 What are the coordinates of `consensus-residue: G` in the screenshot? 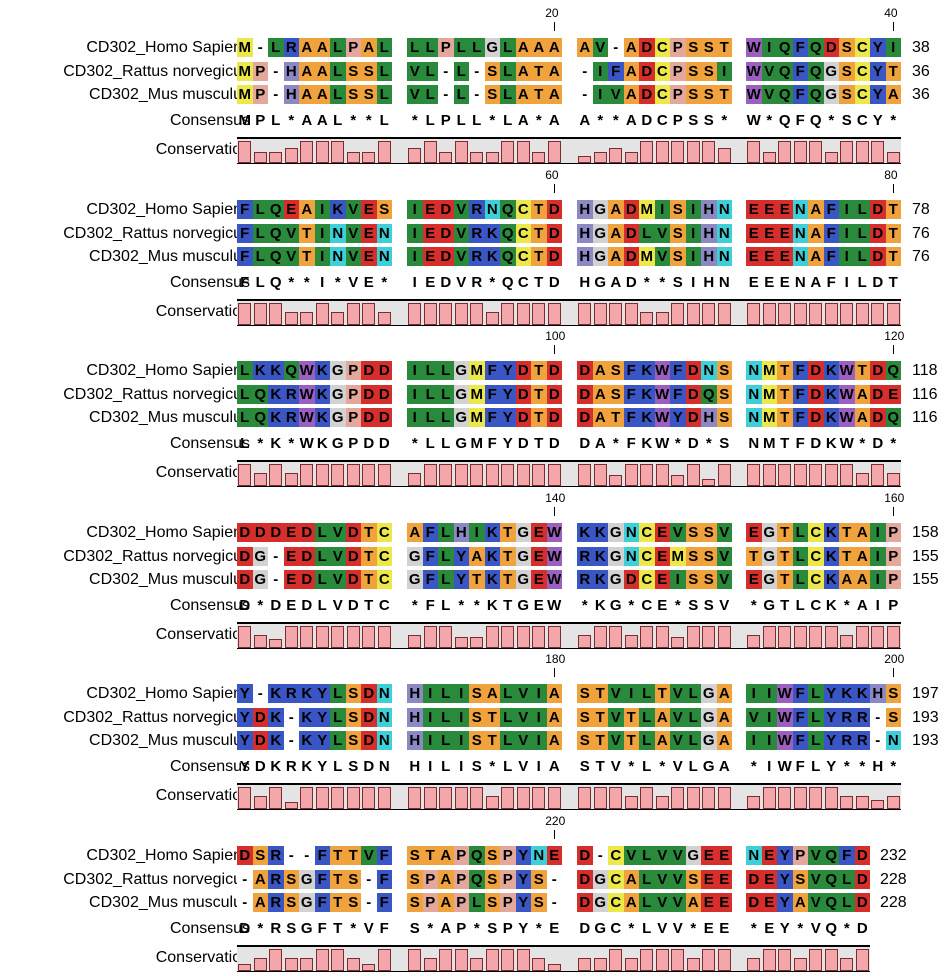 It's located at (461, 443).